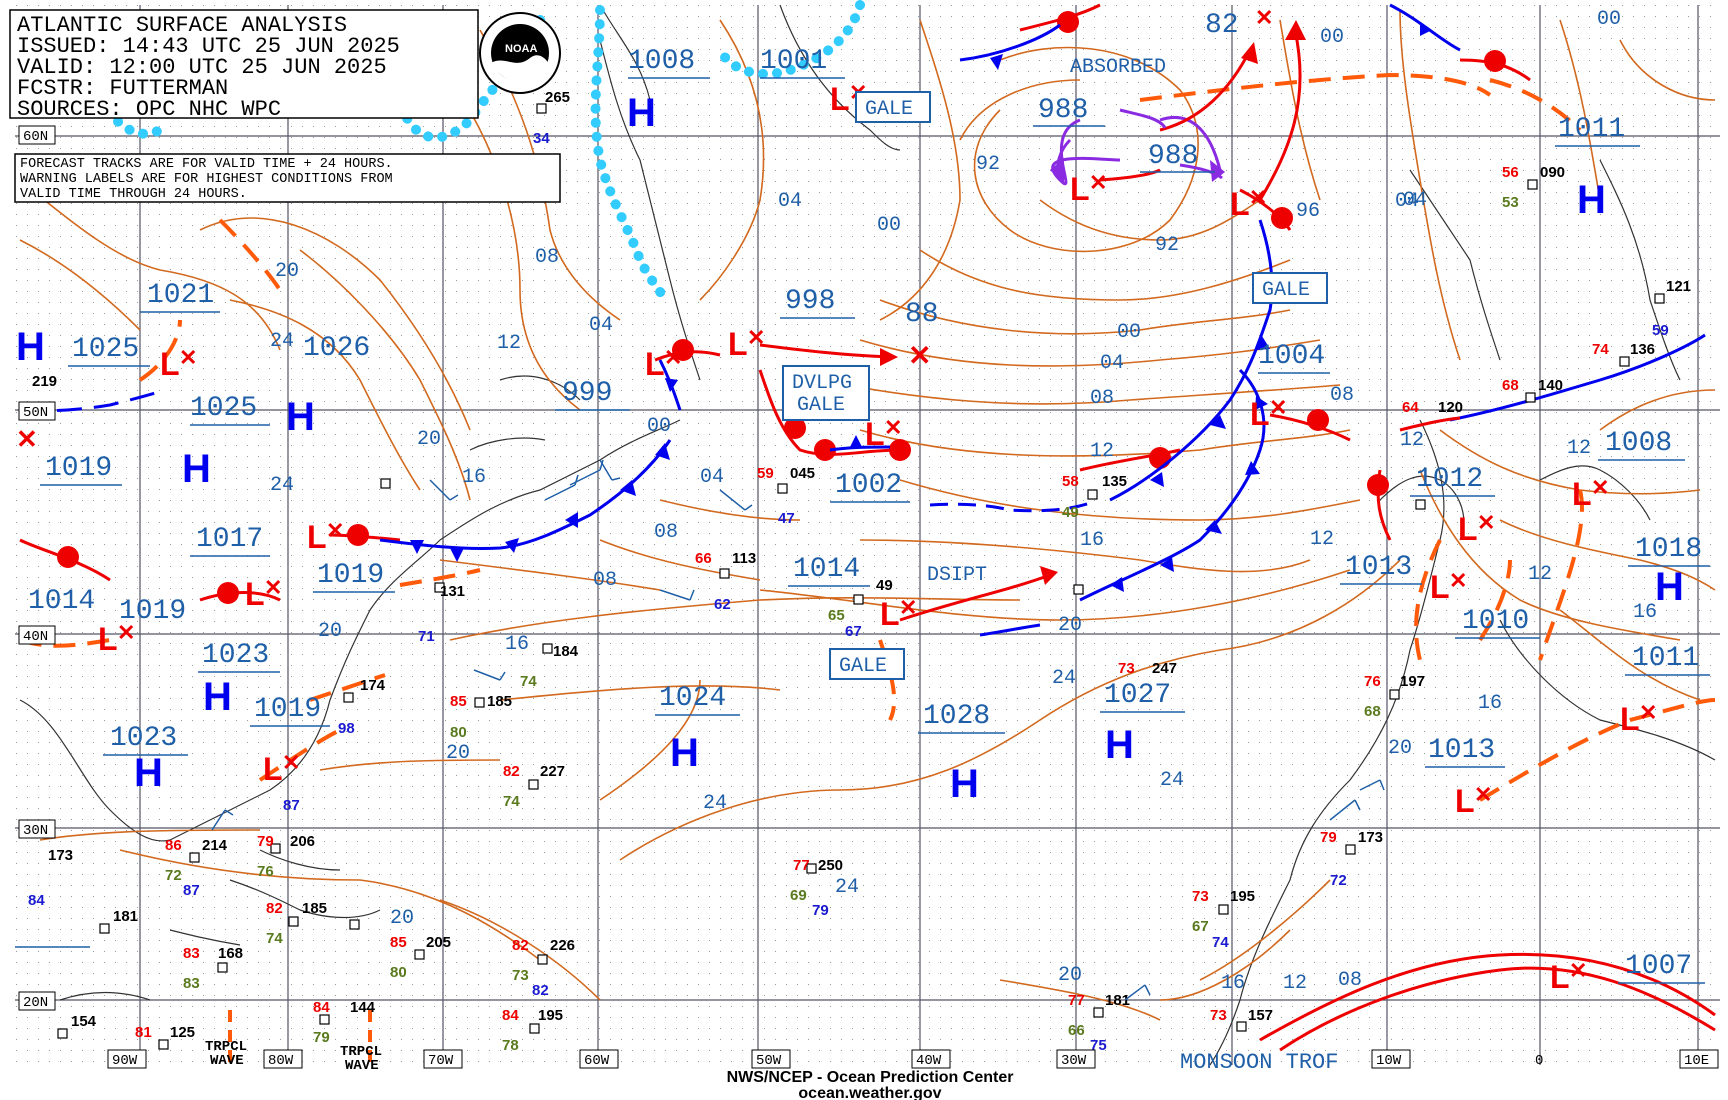 This screenshot has width=1728, height=1100. I want to click on pressure-label: 998, so click(810, 301).